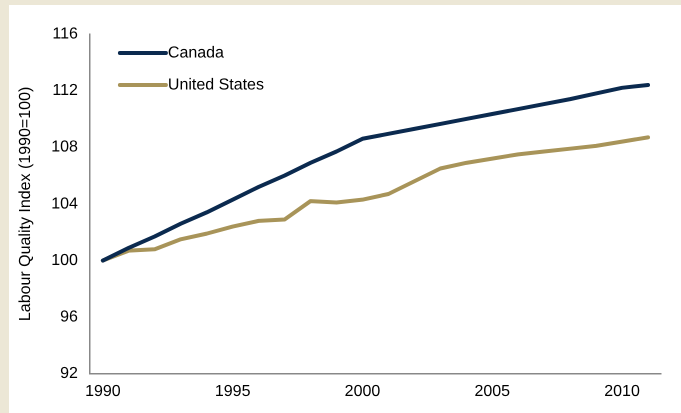 This screenshot has width=681, height=413. What do you see at coordinates (64, 260) in the screenshot?
I see `y-tick-label: 100` at bounding box center [64, 260].